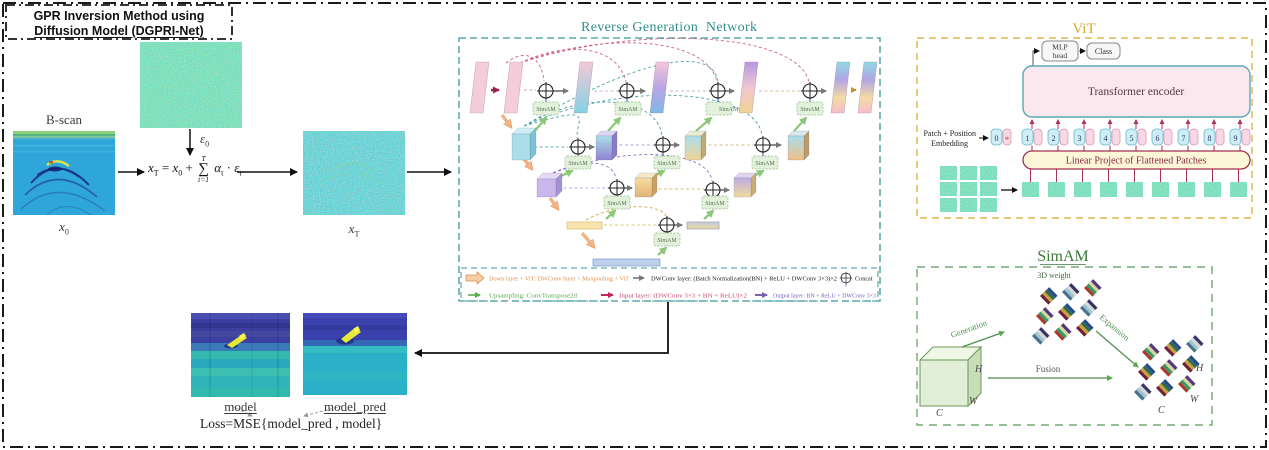  Describe the element at coordinates (824, 296) in the screenshot. I see `legend-output-label: Output layer: BN + ReLU + DWConv 3×3` at that location.